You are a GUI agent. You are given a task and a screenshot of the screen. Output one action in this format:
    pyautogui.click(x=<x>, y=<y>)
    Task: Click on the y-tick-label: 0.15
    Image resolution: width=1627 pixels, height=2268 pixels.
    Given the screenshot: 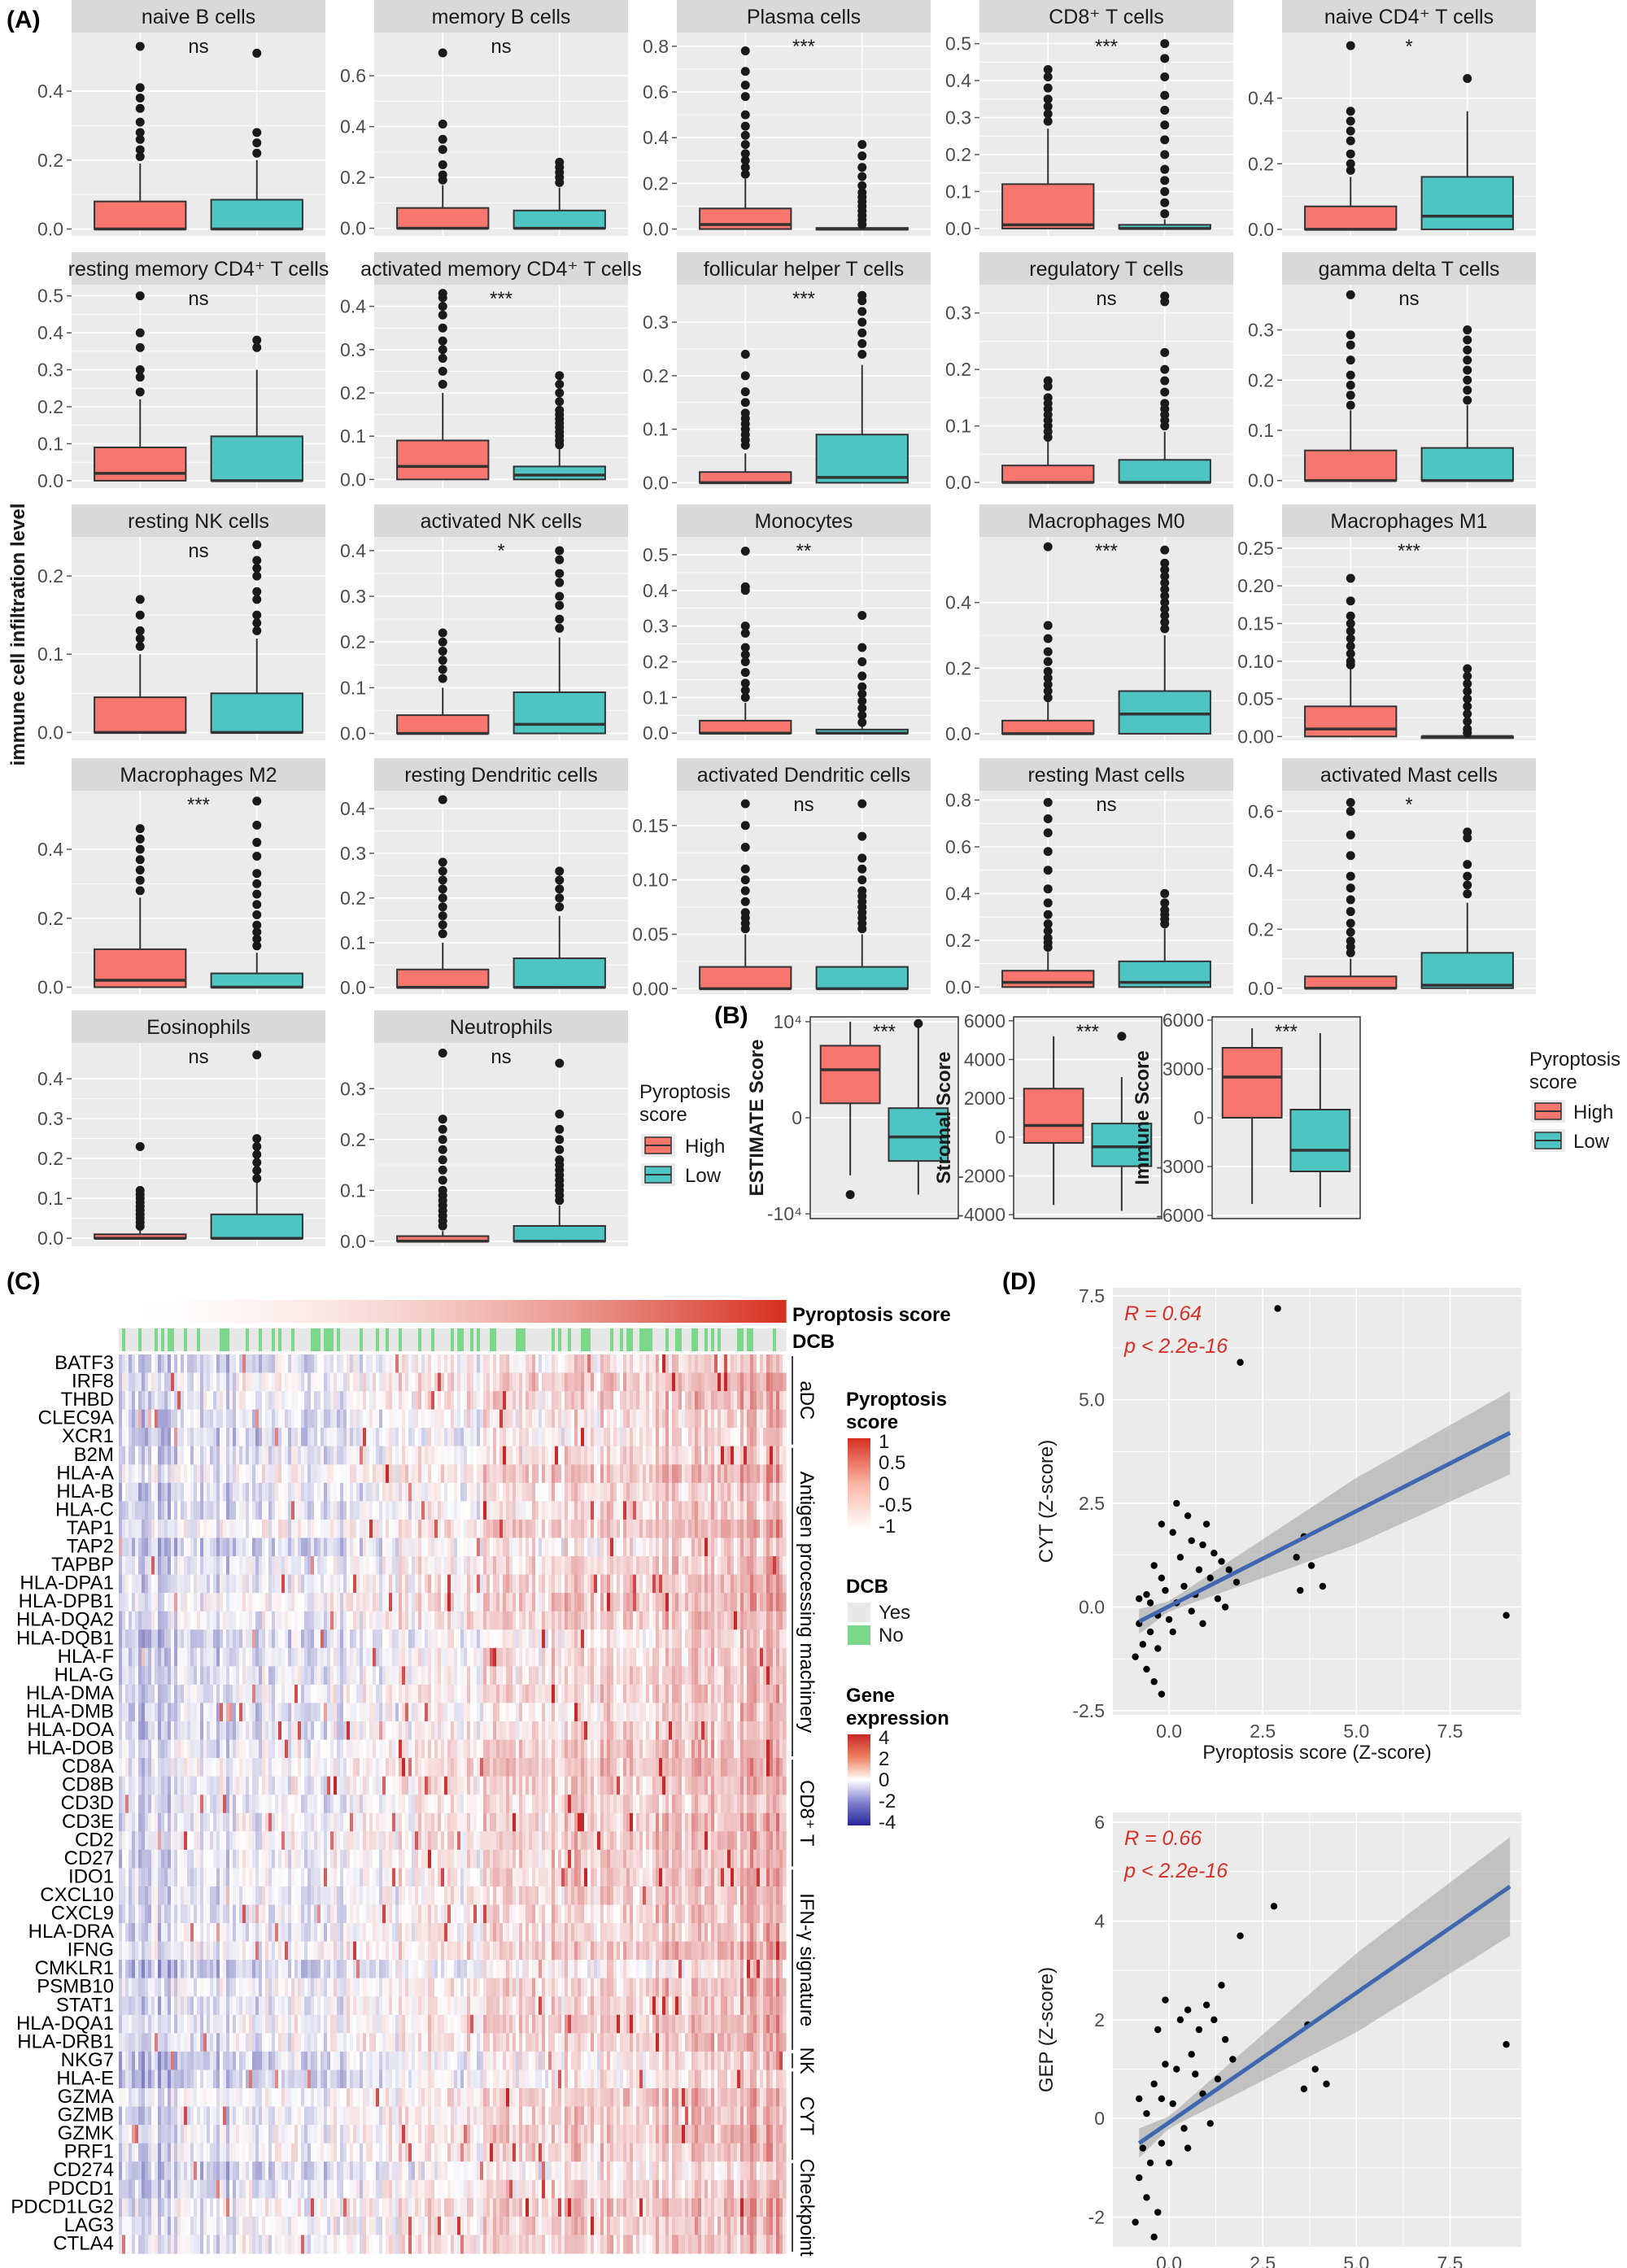 What is the action you would take?
    pyautogui.click(x=650, y=826)
    